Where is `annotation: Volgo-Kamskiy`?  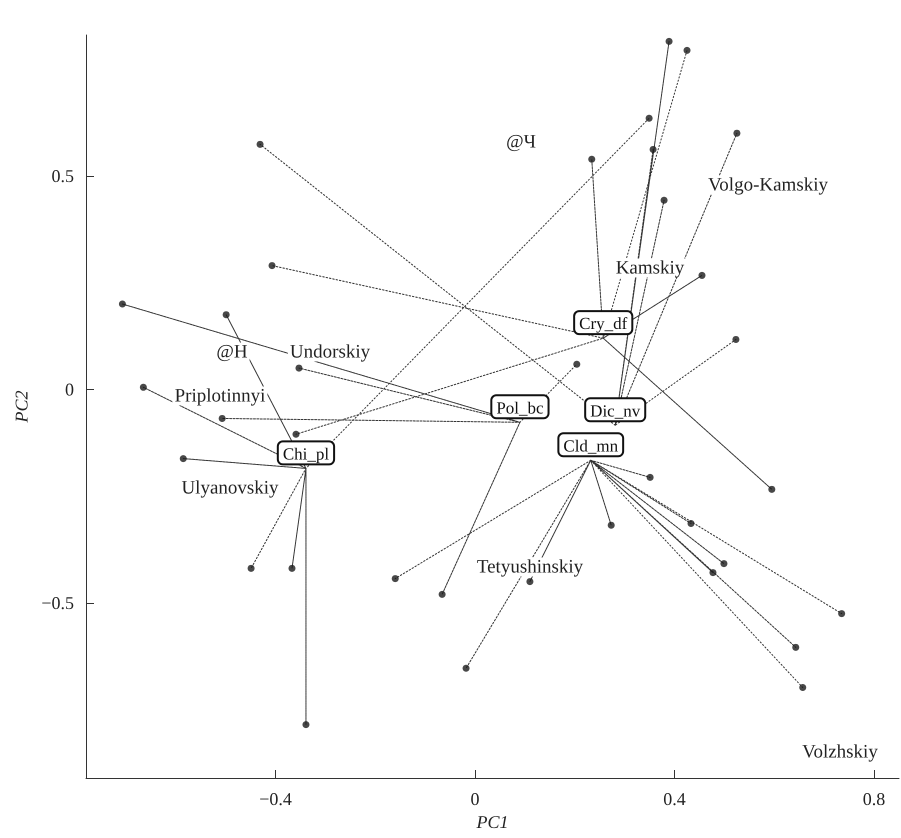 annotation: Volgo-Kamskiy is located at coordinates (768, 185).